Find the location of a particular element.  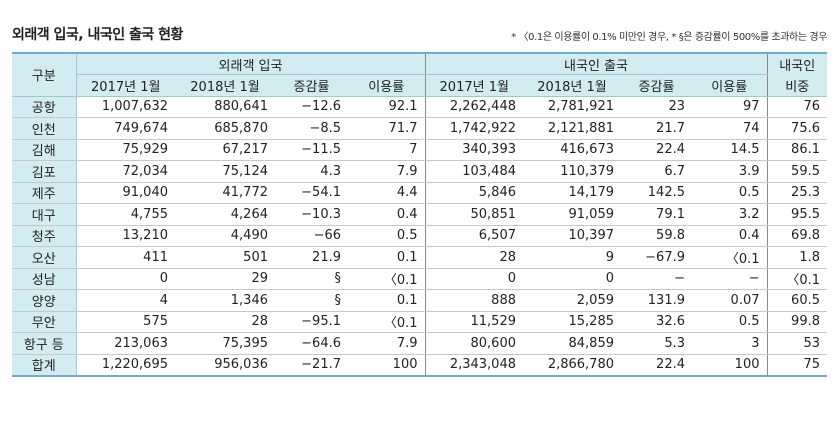

table-cell: 32.6 is located at coordinates (656, 322).